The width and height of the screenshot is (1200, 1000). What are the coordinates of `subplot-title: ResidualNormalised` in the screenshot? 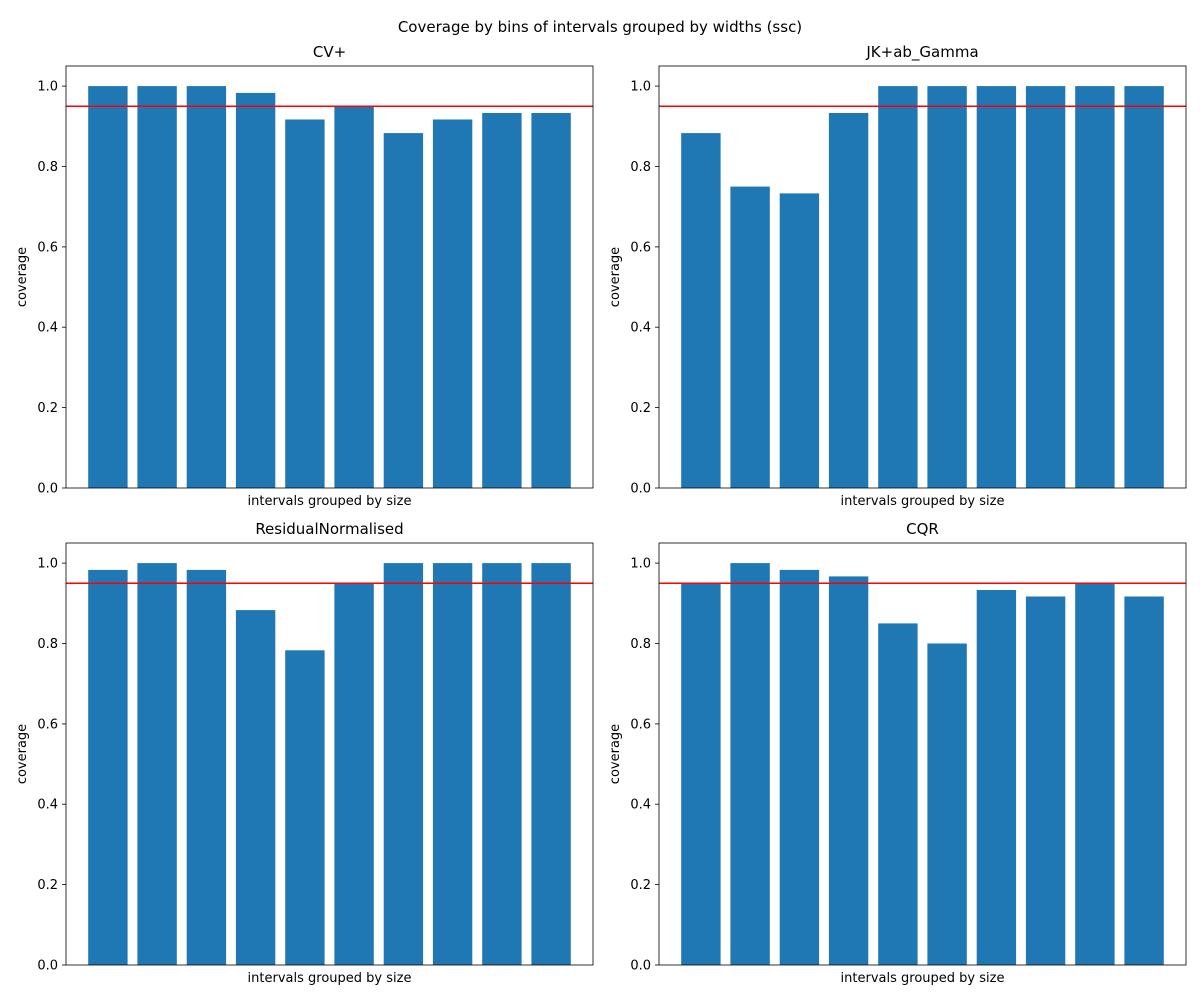 It's located at (329, 529).